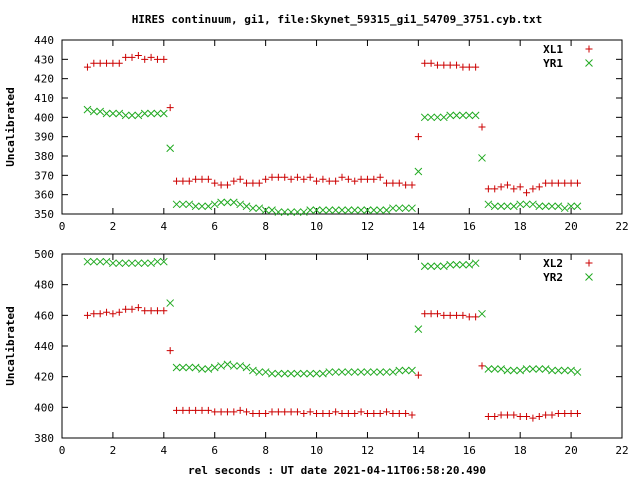 This screenshot has width=640, height=480. What do you see at coordinates (44, 175) in the screenshot?
I see `y-tick-label: 370` at bounding box center [44, 175].